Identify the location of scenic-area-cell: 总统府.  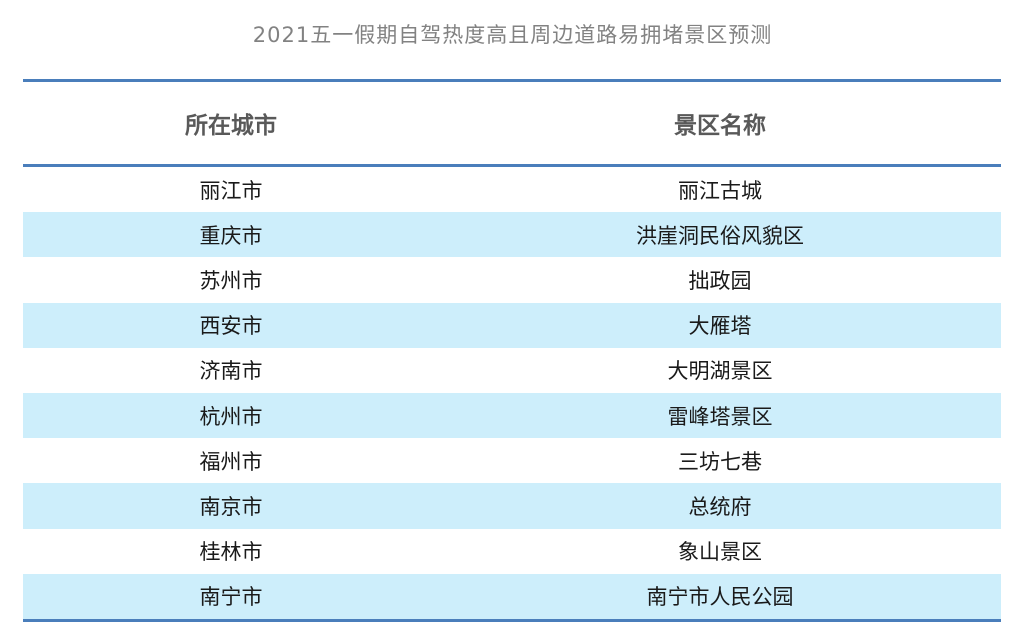
(720, 506).